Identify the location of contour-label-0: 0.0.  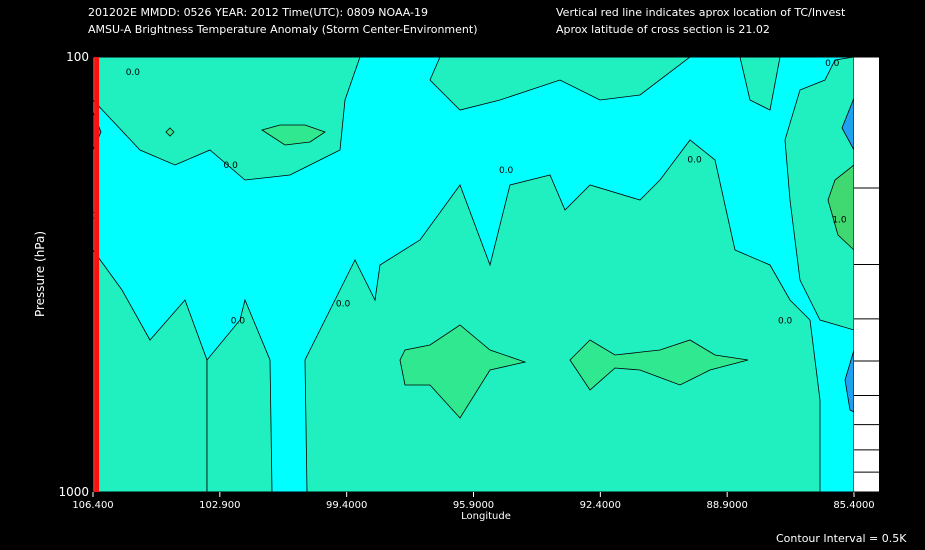
(133, 73).